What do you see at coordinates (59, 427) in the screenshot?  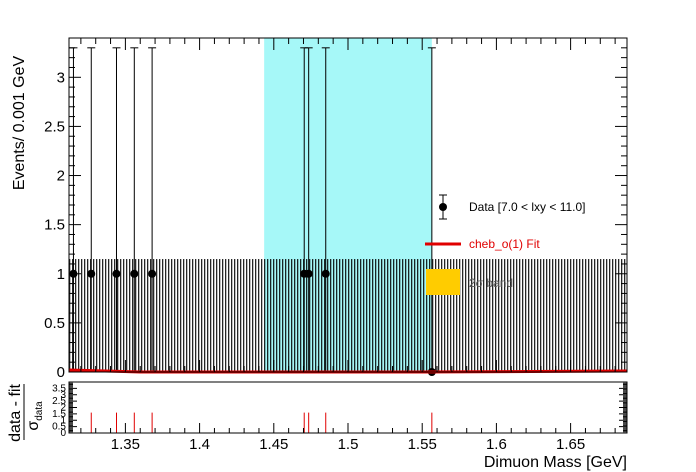 I see `ratio-y-tick-label: 0.5` at bounding box center [59, 427].